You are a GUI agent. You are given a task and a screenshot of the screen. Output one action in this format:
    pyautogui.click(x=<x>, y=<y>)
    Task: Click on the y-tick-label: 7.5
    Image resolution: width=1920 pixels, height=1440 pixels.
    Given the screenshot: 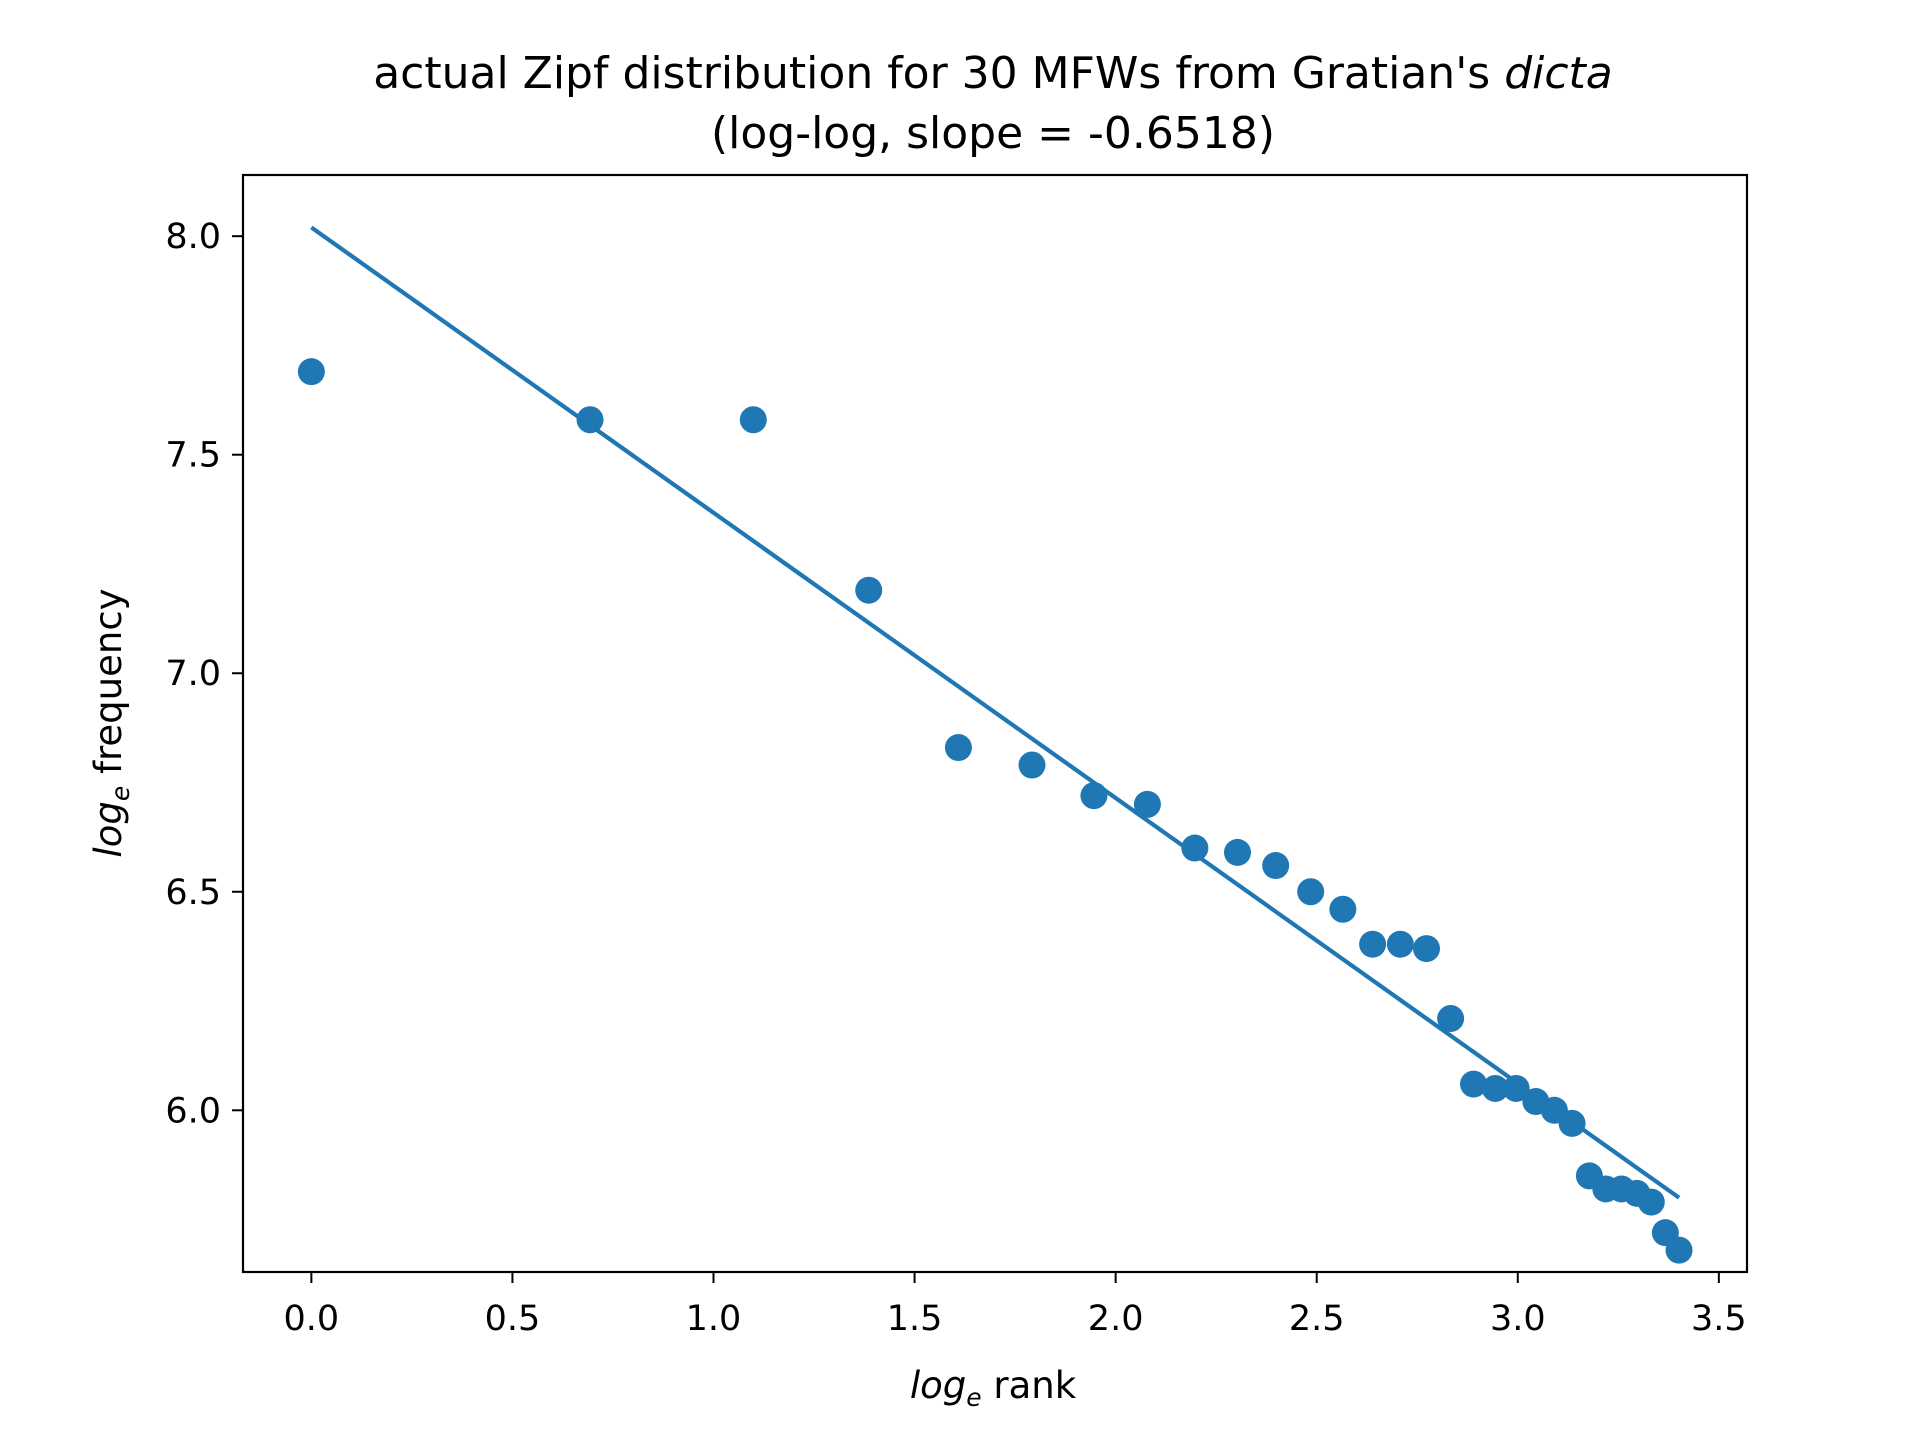 What is the action you would take?
    pyautogui.click(x=193, y=456)
    